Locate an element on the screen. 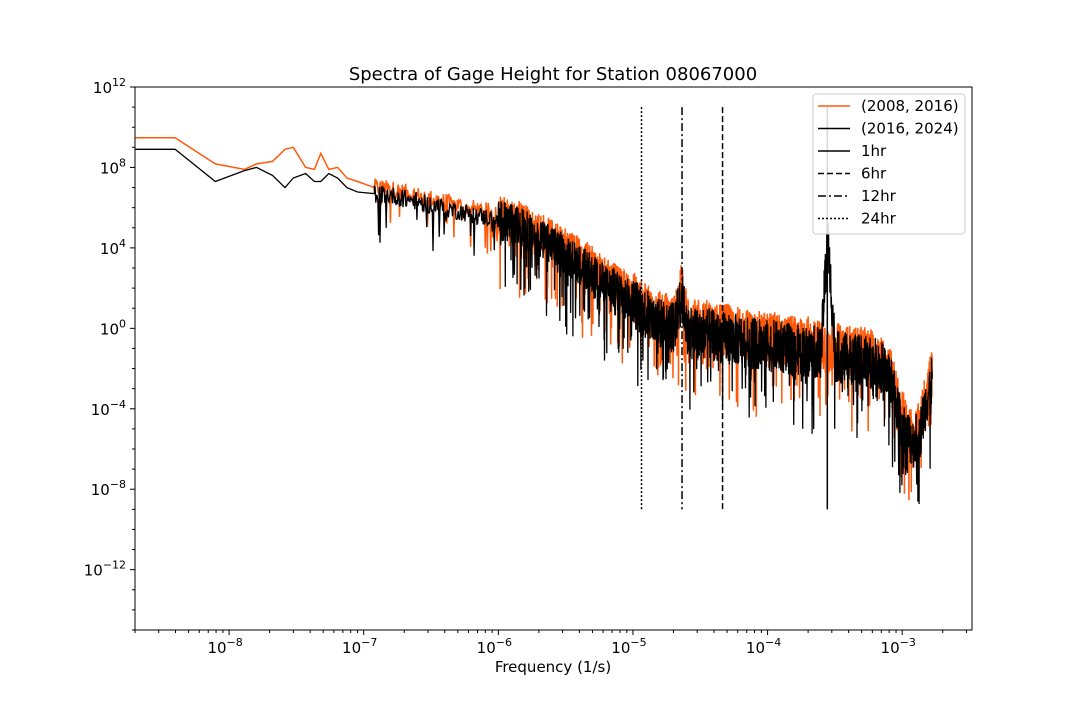 The height and width of the screenshot is (720, 1080). x-axis-label: Frequency (1/s) is located at coordinates (553, 667).